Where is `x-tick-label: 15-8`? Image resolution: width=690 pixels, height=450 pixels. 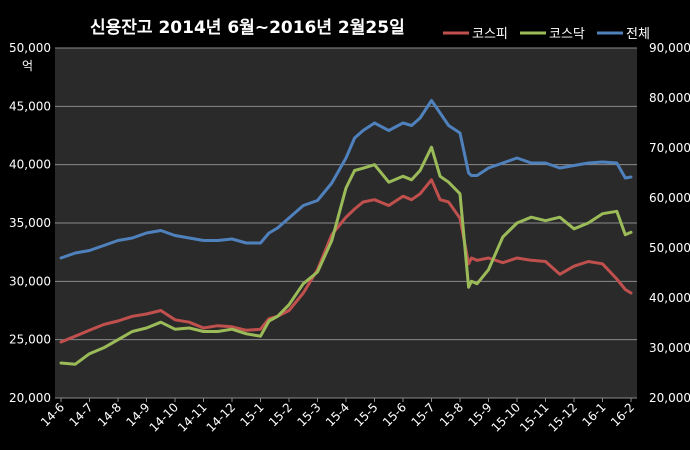 x-tick-label: 15-8 is located at coordinates (451, 414).